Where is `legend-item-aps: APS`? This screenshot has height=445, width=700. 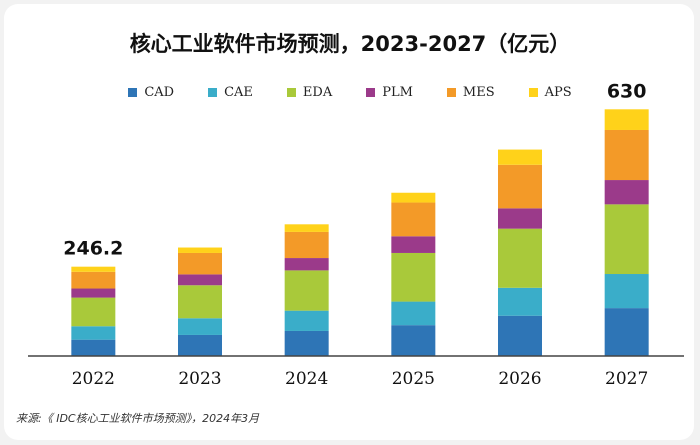 legend-item-aps: APS is located at coordinates (550, 92).